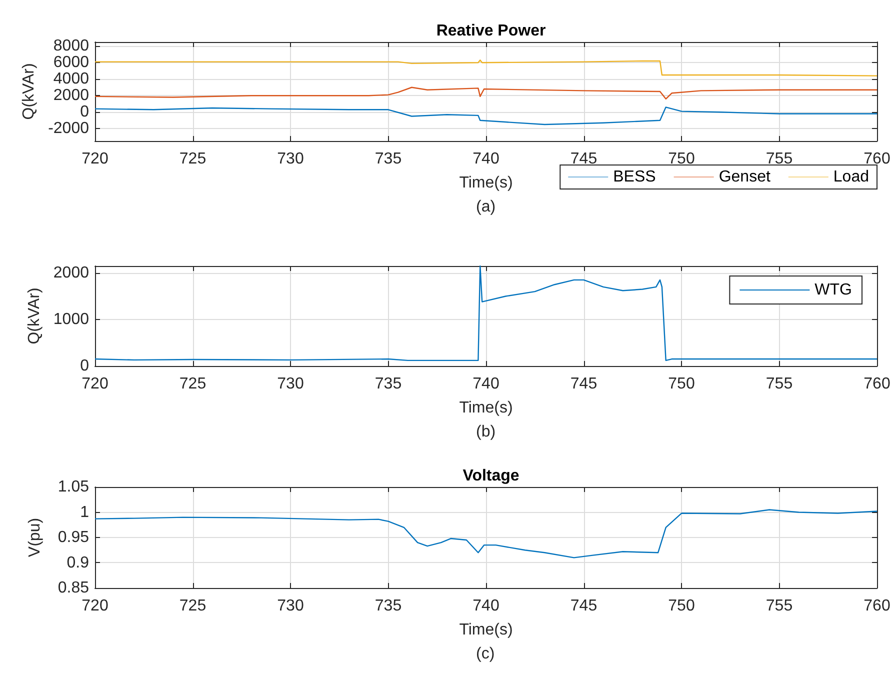 This screenshot has height=681, width=895. I want to click on legend-label: WTG, so click(833, 290).